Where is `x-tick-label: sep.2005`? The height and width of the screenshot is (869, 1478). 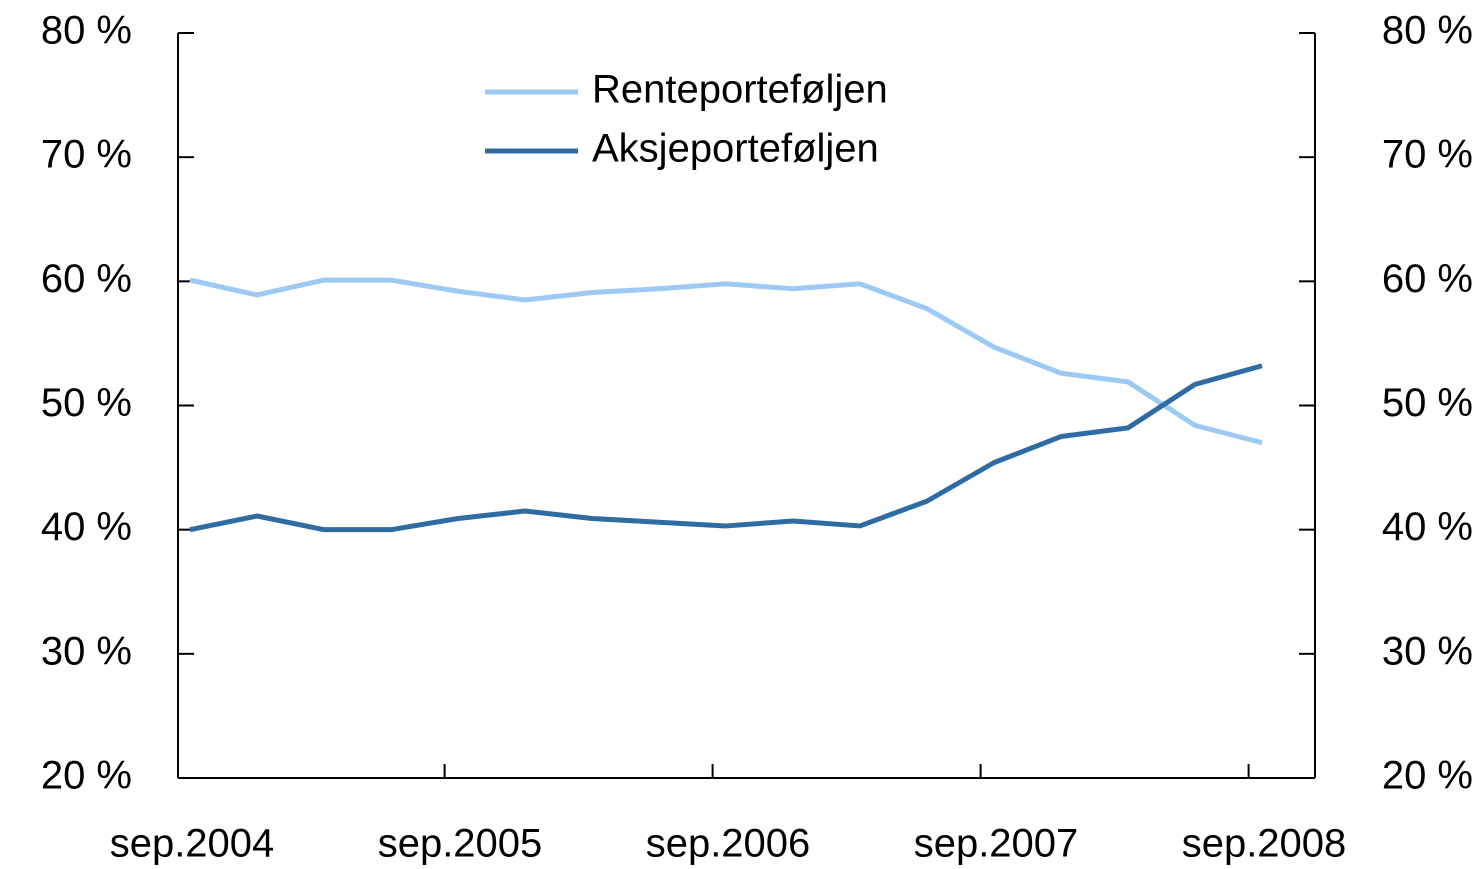
x-tick-label: sep.2005 is located at coordinates (460, 844).